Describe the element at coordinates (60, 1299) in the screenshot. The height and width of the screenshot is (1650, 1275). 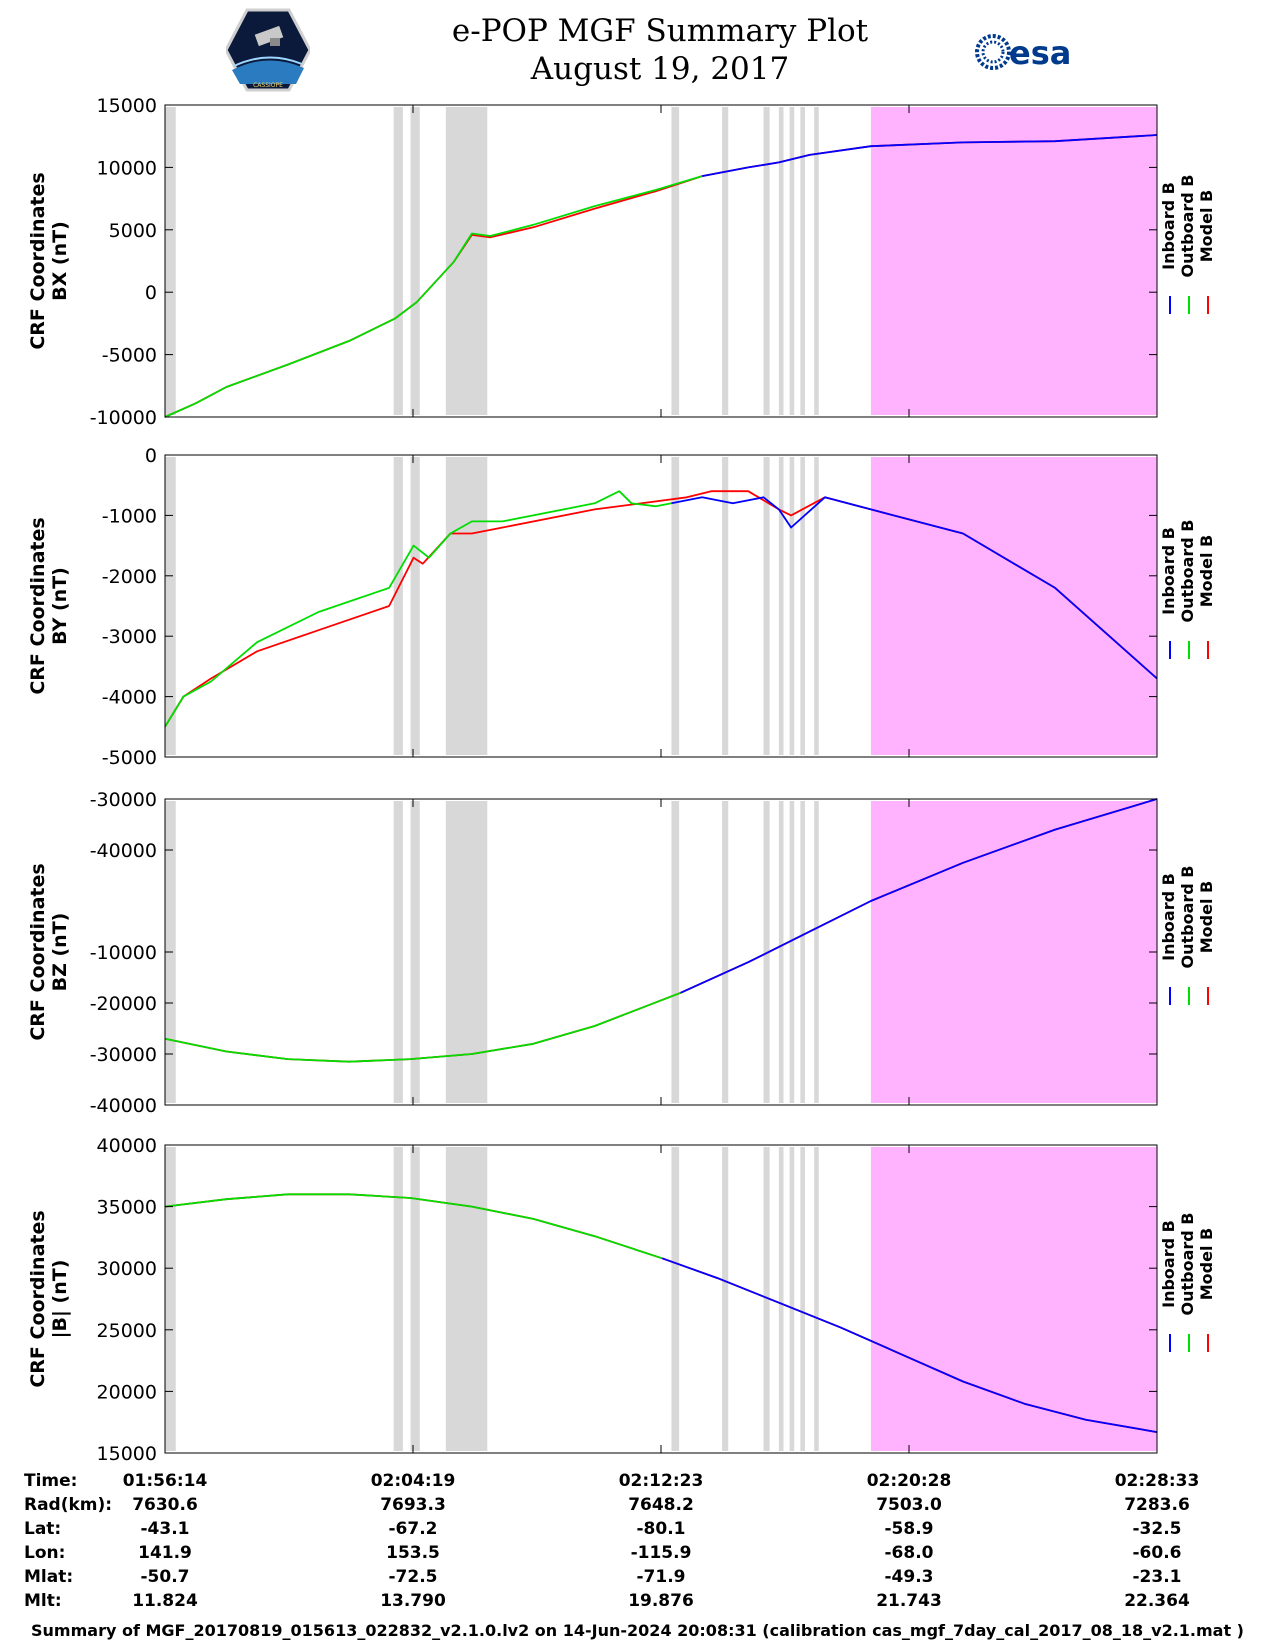
I see `y-axis-label: |B| (nT)` at that location.